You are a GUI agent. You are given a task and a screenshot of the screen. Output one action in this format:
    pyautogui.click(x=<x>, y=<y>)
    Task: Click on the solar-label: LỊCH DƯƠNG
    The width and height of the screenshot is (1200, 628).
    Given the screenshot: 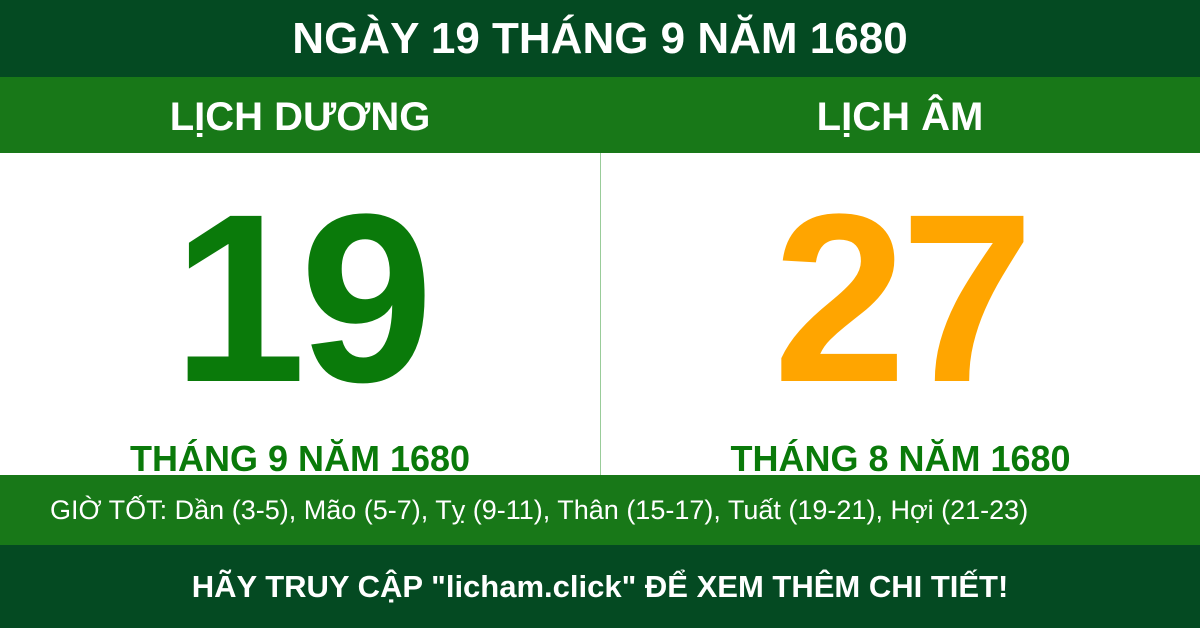 What is the action you would take?
    pyautogui.click(x=300, y=115)
    